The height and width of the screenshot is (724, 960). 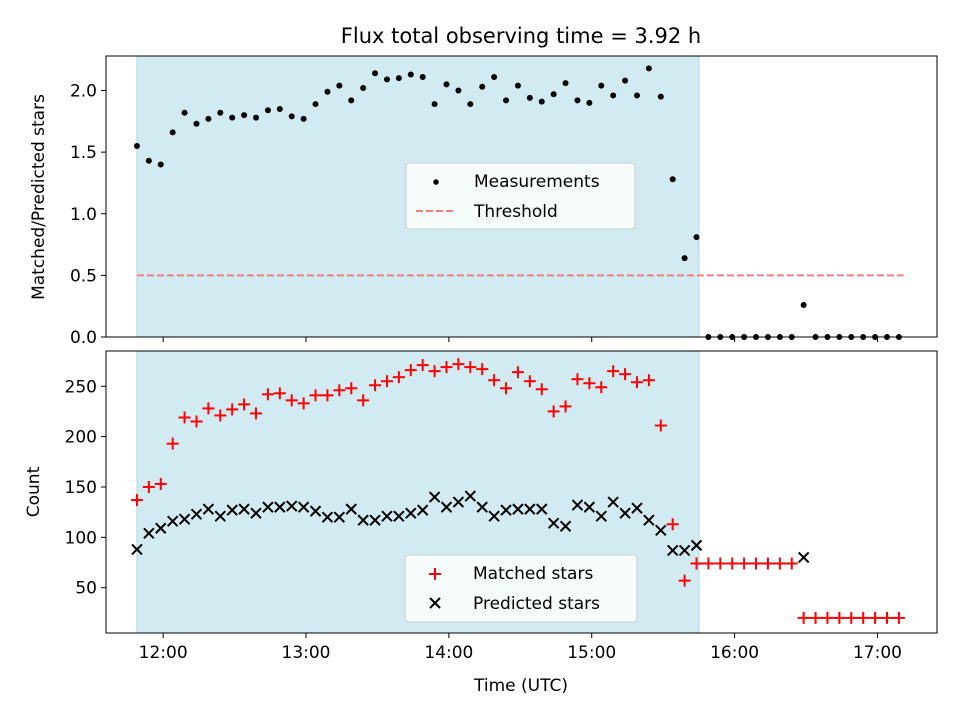 I want to click on predicted-stars-points, so click(x=470, y=527).